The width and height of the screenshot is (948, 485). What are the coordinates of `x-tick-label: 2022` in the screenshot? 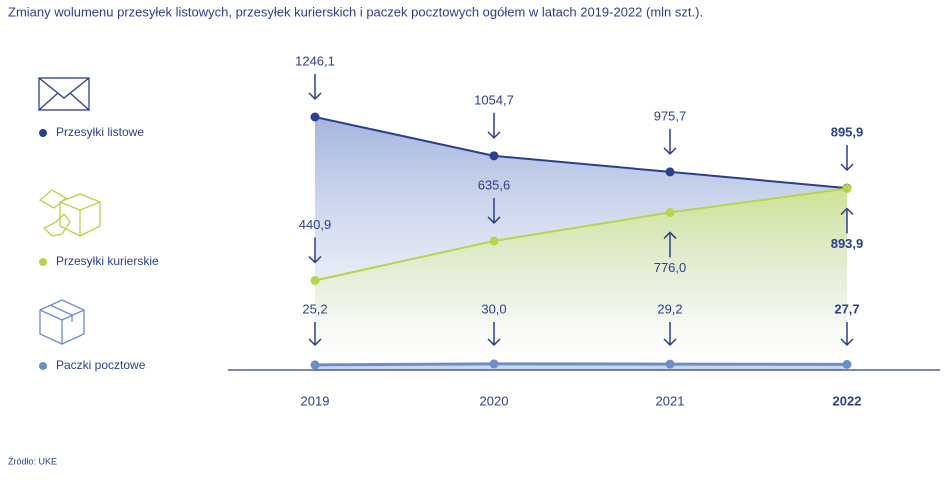 It's located at (847, 400).